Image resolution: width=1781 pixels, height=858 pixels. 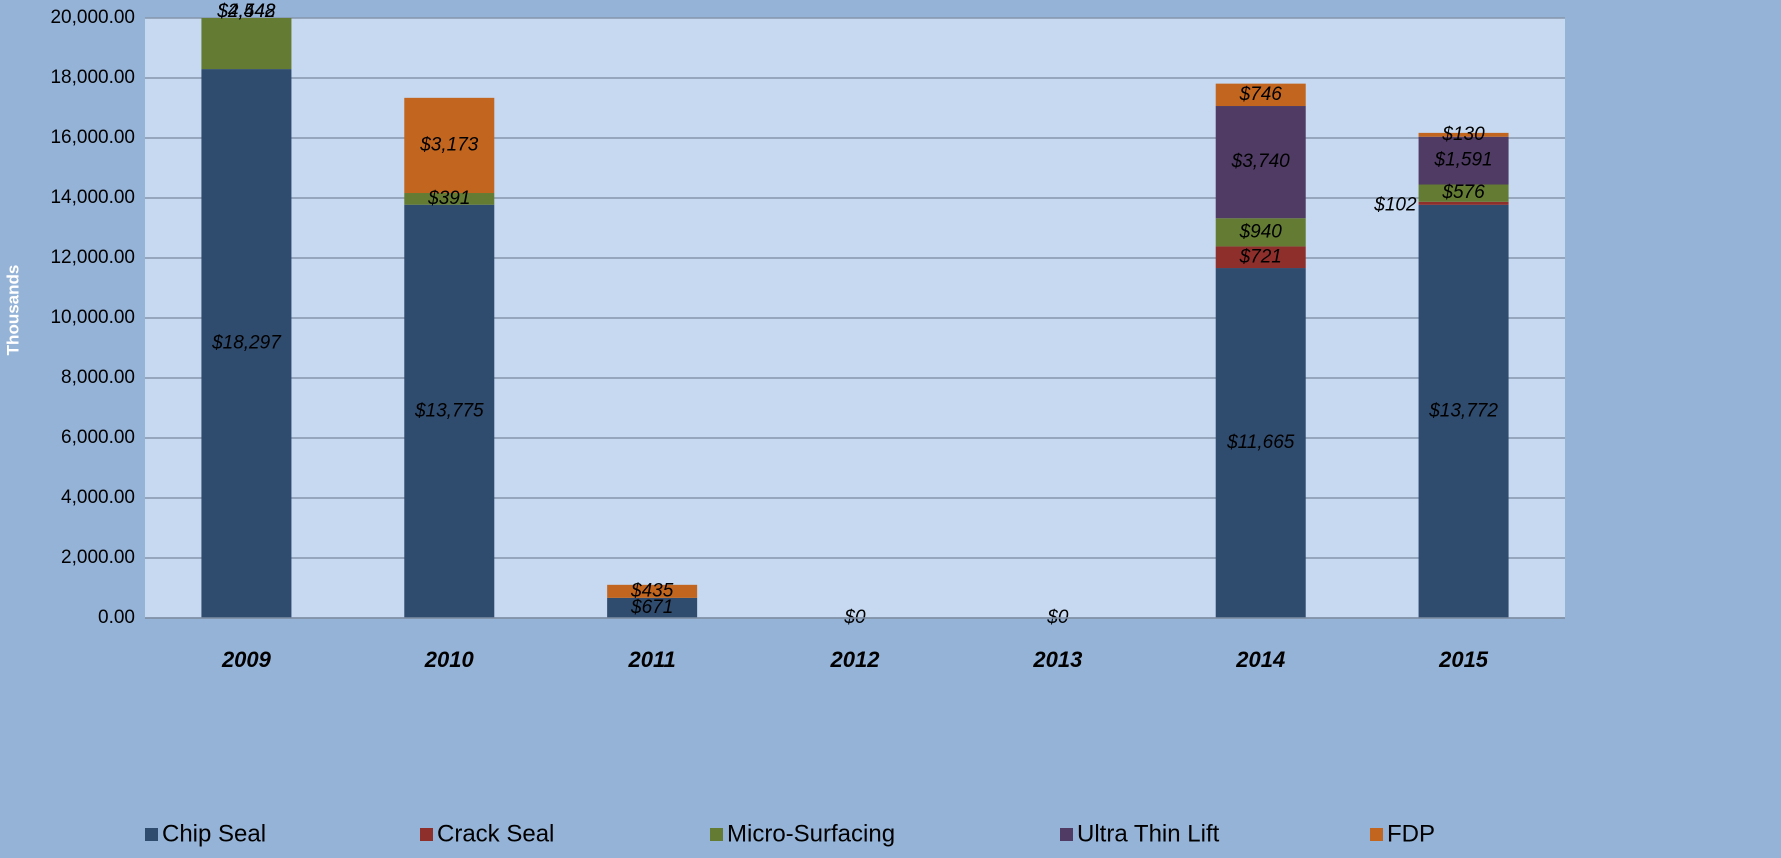 I want to click on y-tick-label: 18,000.00, so click(x=92, y=77).